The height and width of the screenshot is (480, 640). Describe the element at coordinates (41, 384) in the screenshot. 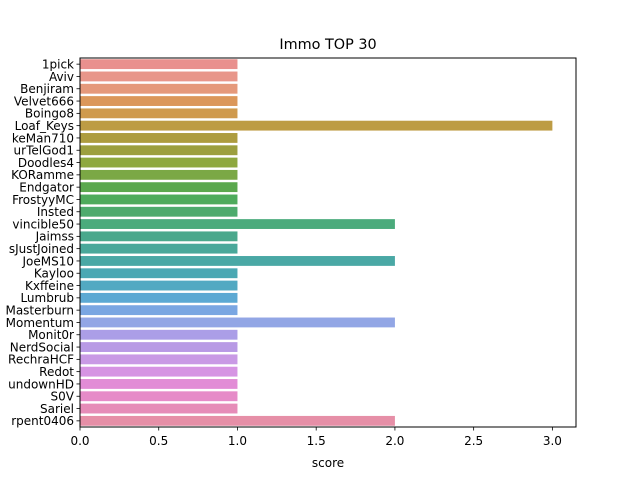

I see `y-tick-label: undownHD` at that location.